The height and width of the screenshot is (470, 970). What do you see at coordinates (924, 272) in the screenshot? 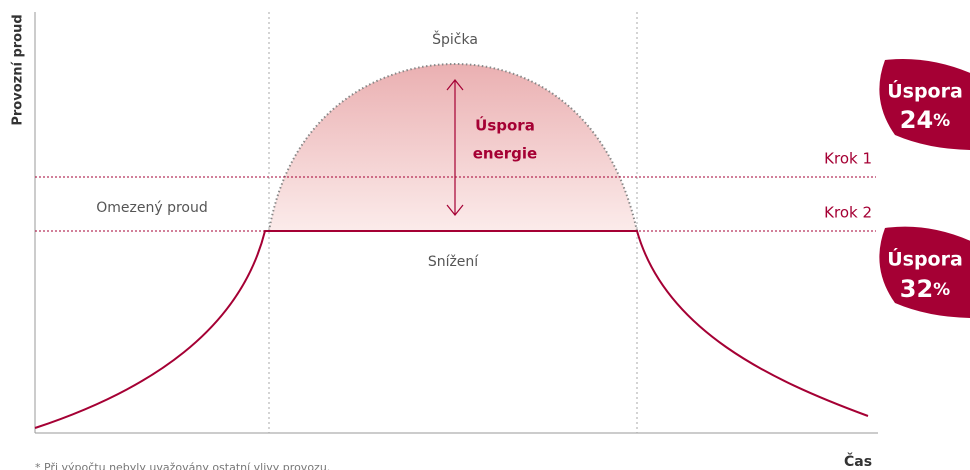
I see `badge: Úspora 32%` at bounding box center [924, 272].